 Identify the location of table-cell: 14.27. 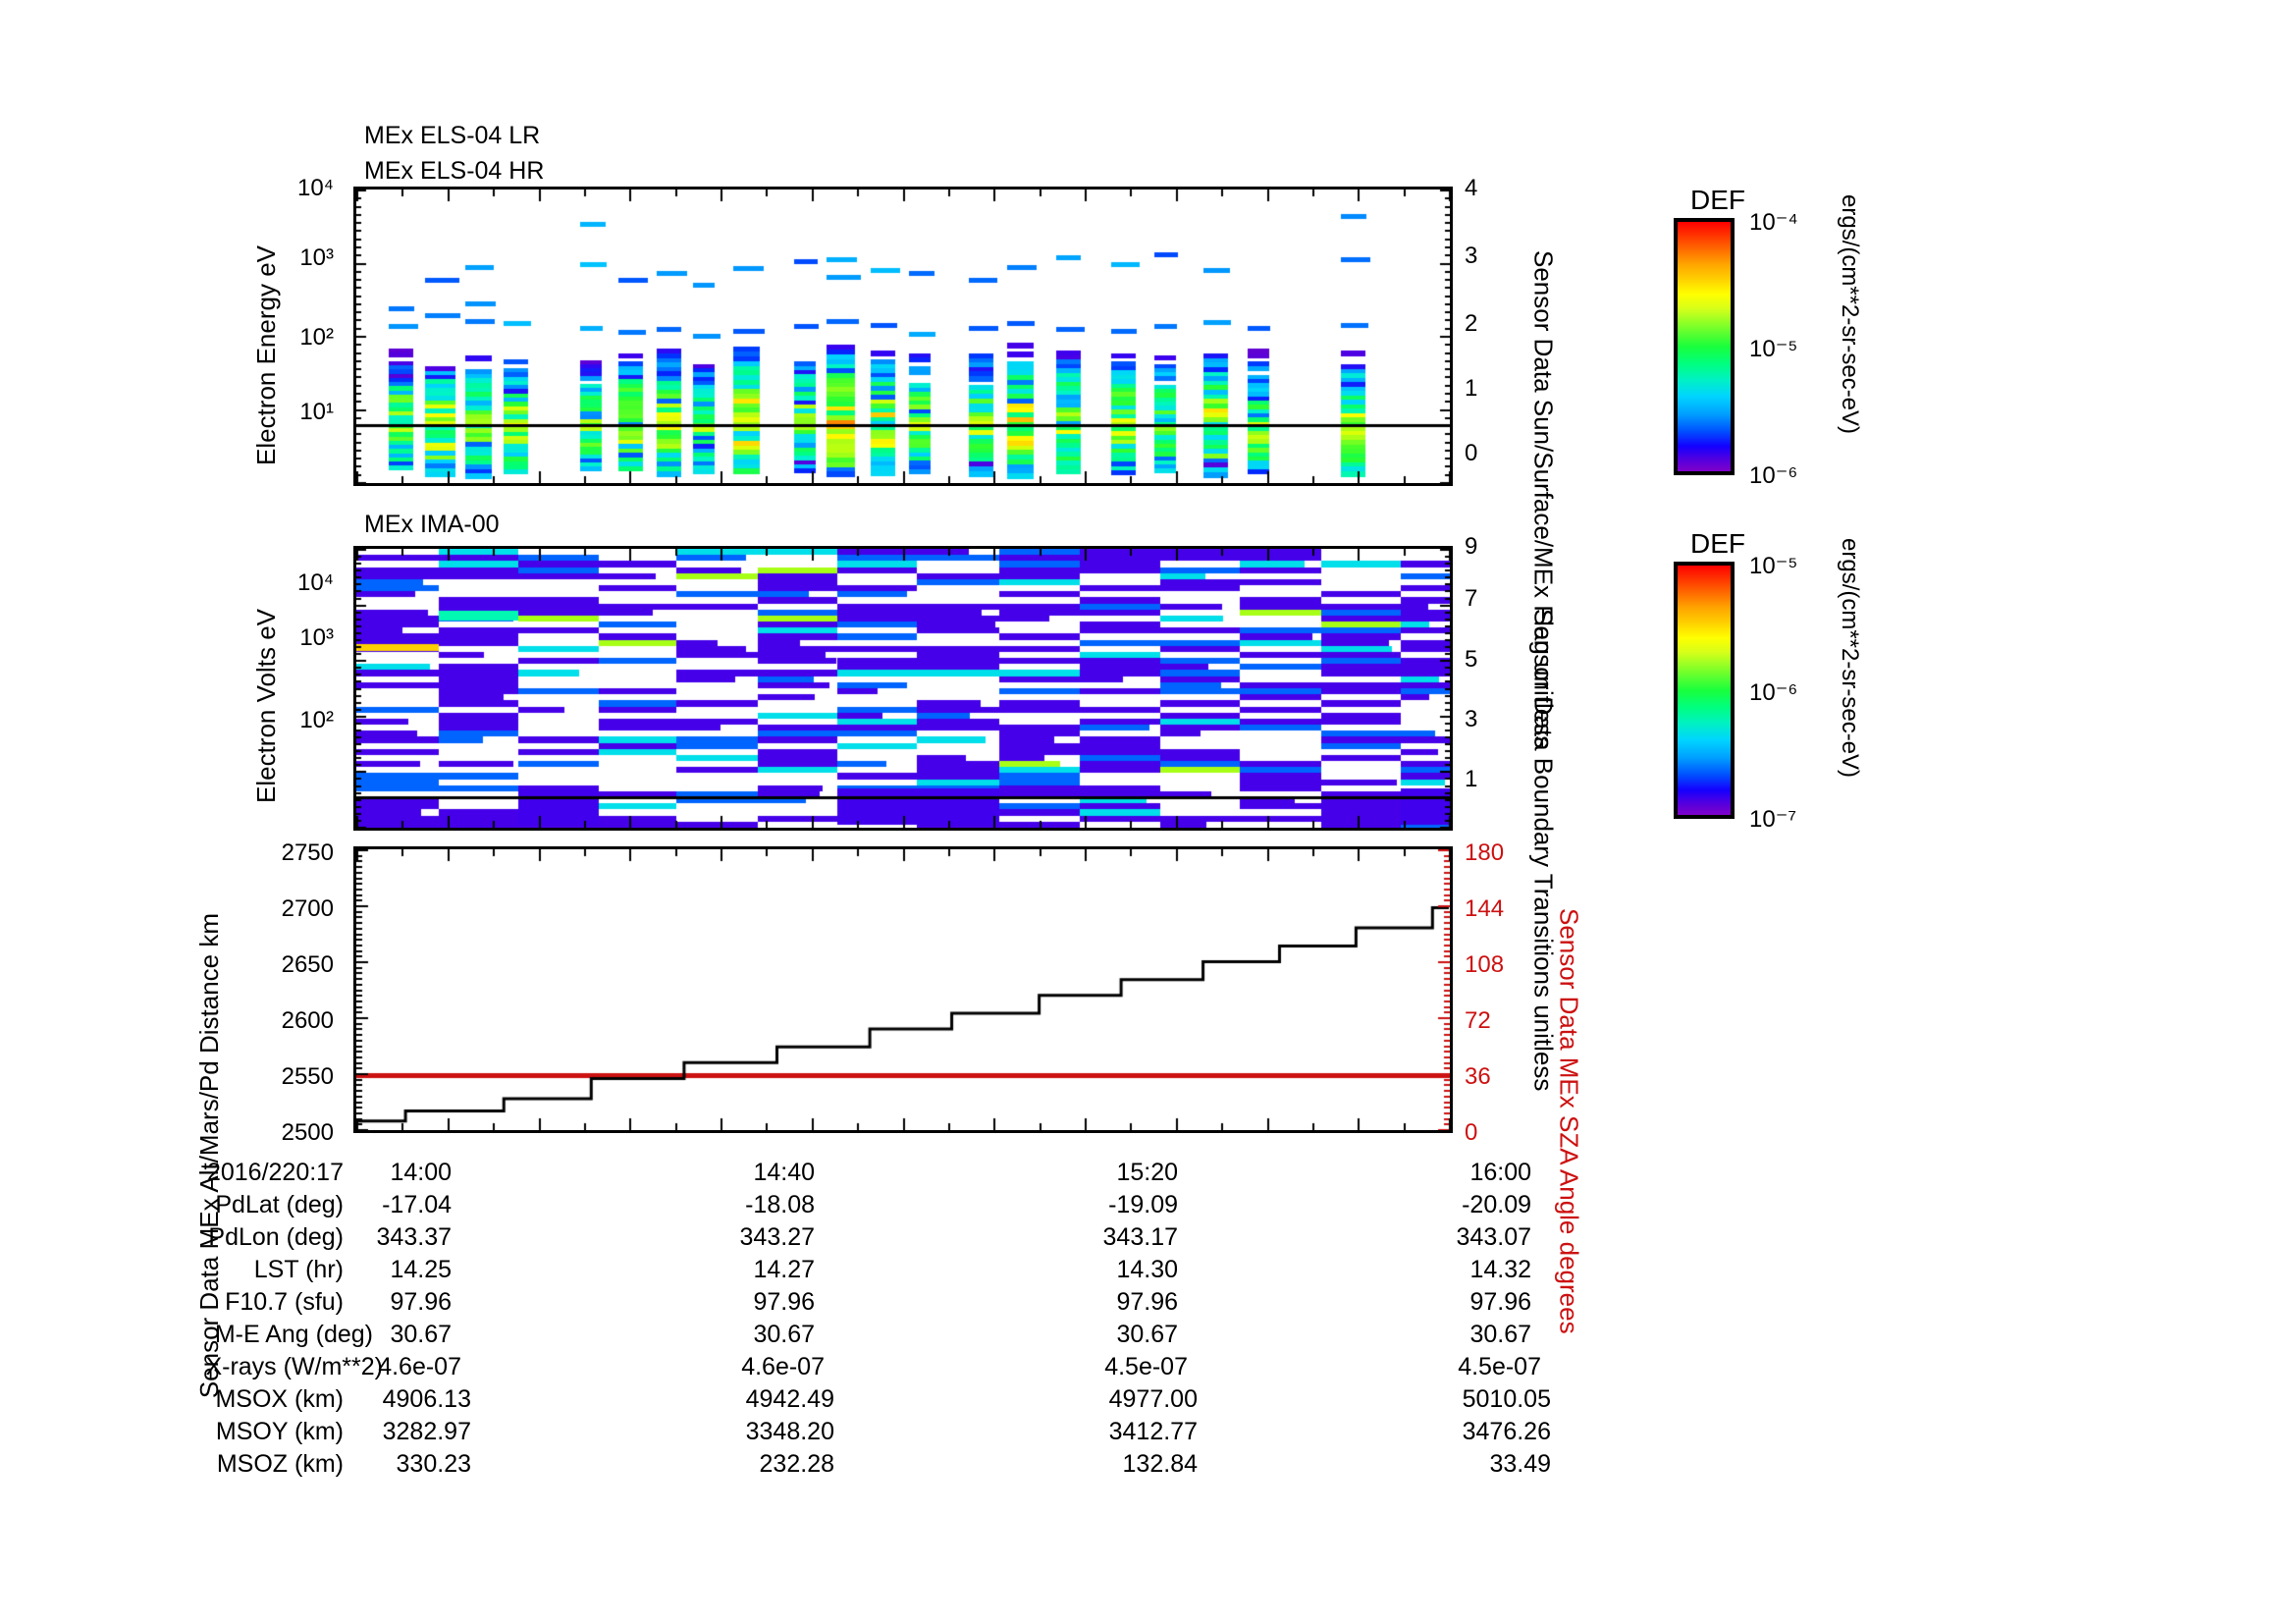
(784, 1269).